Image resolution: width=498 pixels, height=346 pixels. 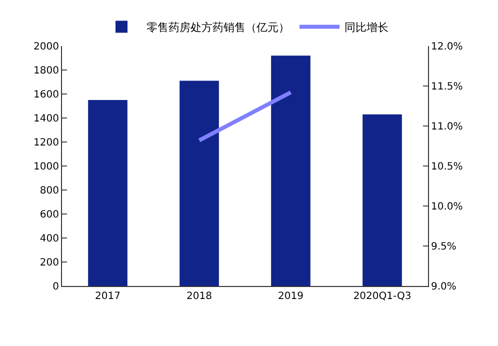 What do you see at coordinates (366, 27) in the screenshot?
I see `legend-label: 同比增长` at bounding box center [366, 27].